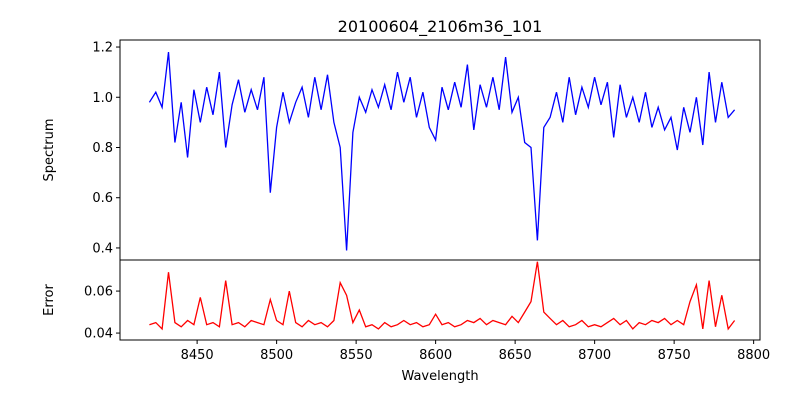  Describe the element at coordinates (102, 148) in the screenshot. I see `y-tick-label: 0.8` at that location.